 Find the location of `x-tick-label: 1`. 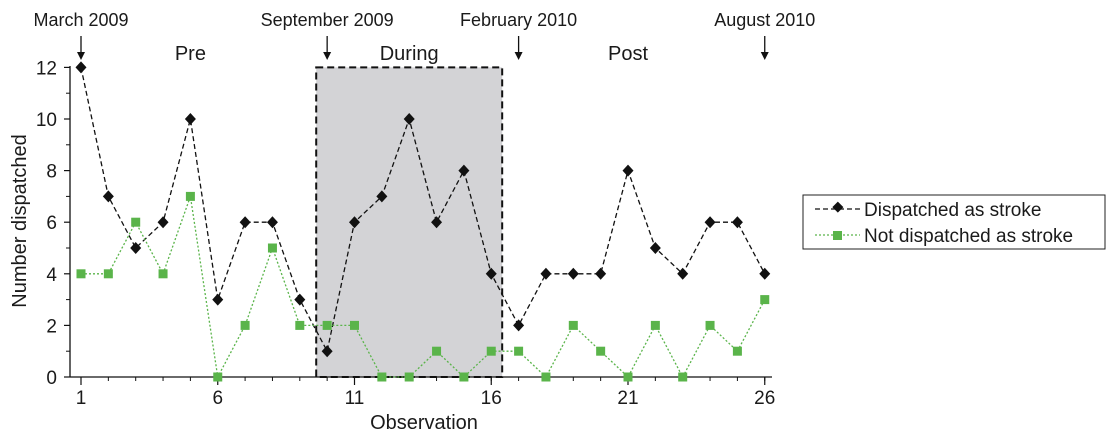

x-tick-label: 1 is located at coordinates (81, 398).